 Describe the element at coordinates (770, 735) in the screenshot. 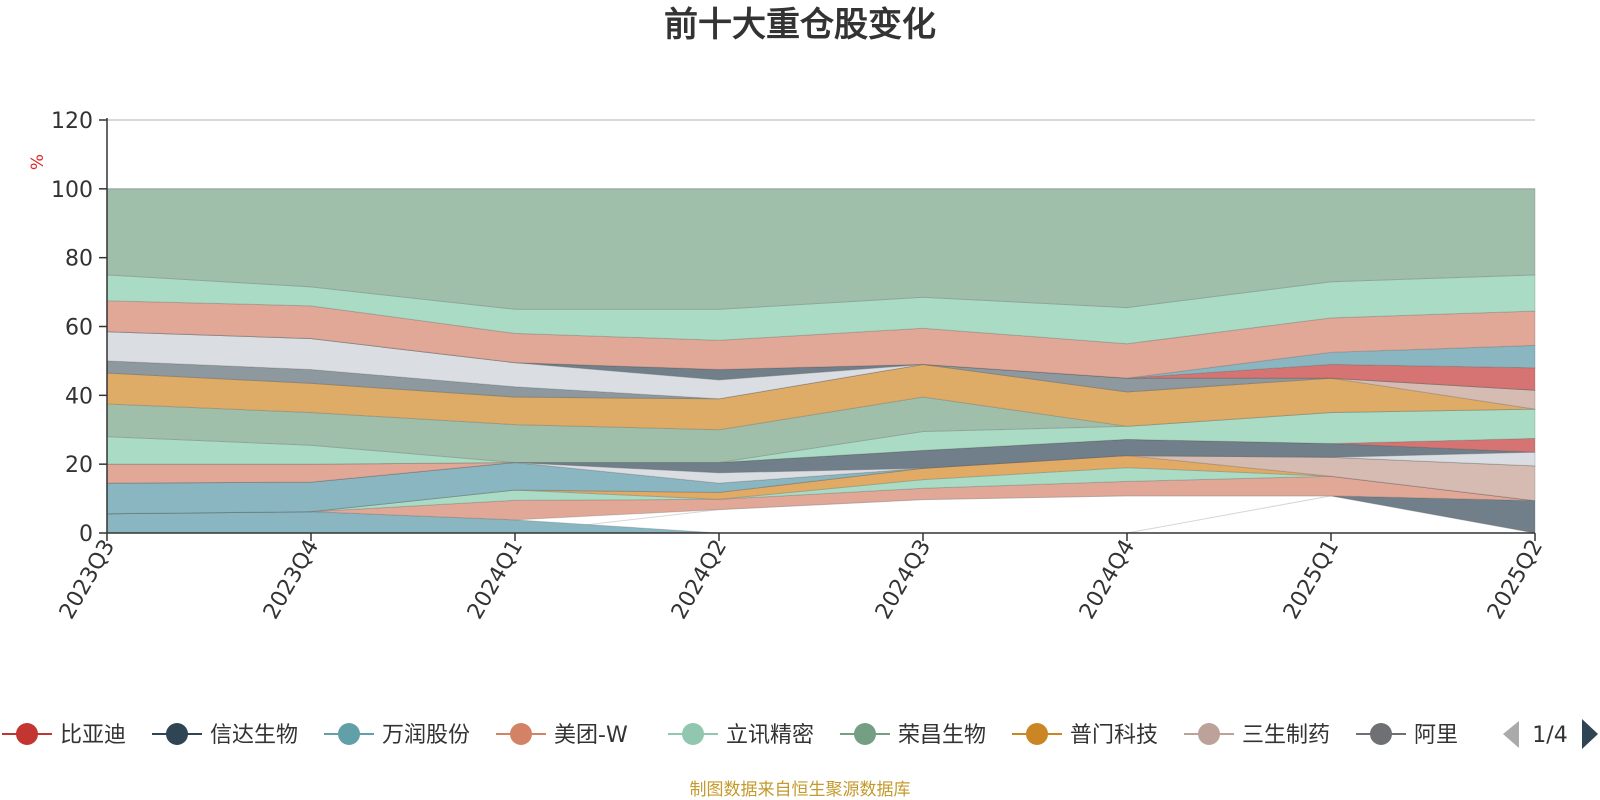

I see `legend-label: 立讯精密` at that location.